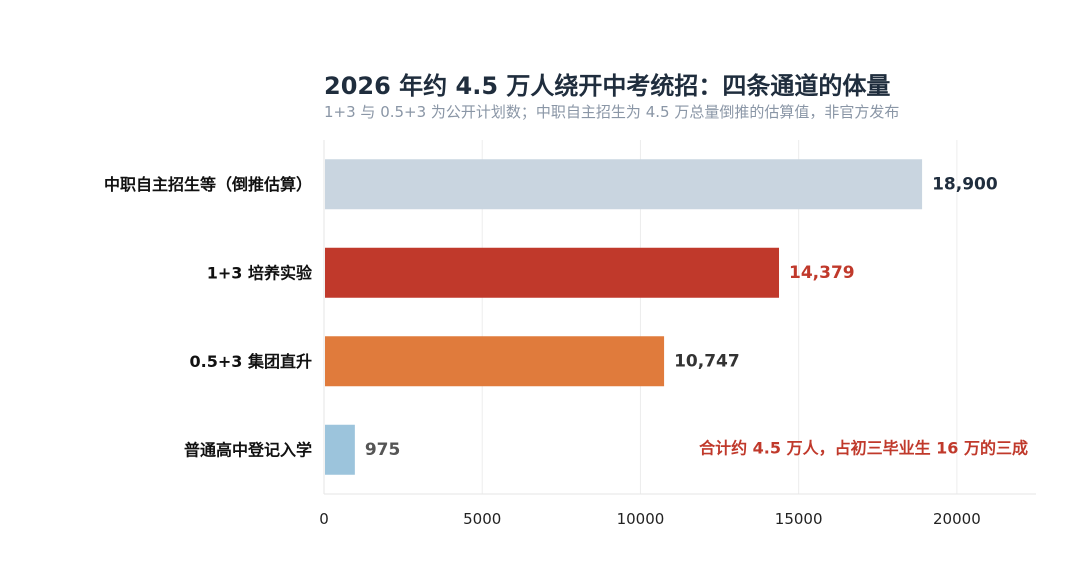  Describe the element at coordinates (863, 448) in the screenshot. I see `annotation: 合计约 4.5 万人，占初三毕业生 16 万的三成` at that location.